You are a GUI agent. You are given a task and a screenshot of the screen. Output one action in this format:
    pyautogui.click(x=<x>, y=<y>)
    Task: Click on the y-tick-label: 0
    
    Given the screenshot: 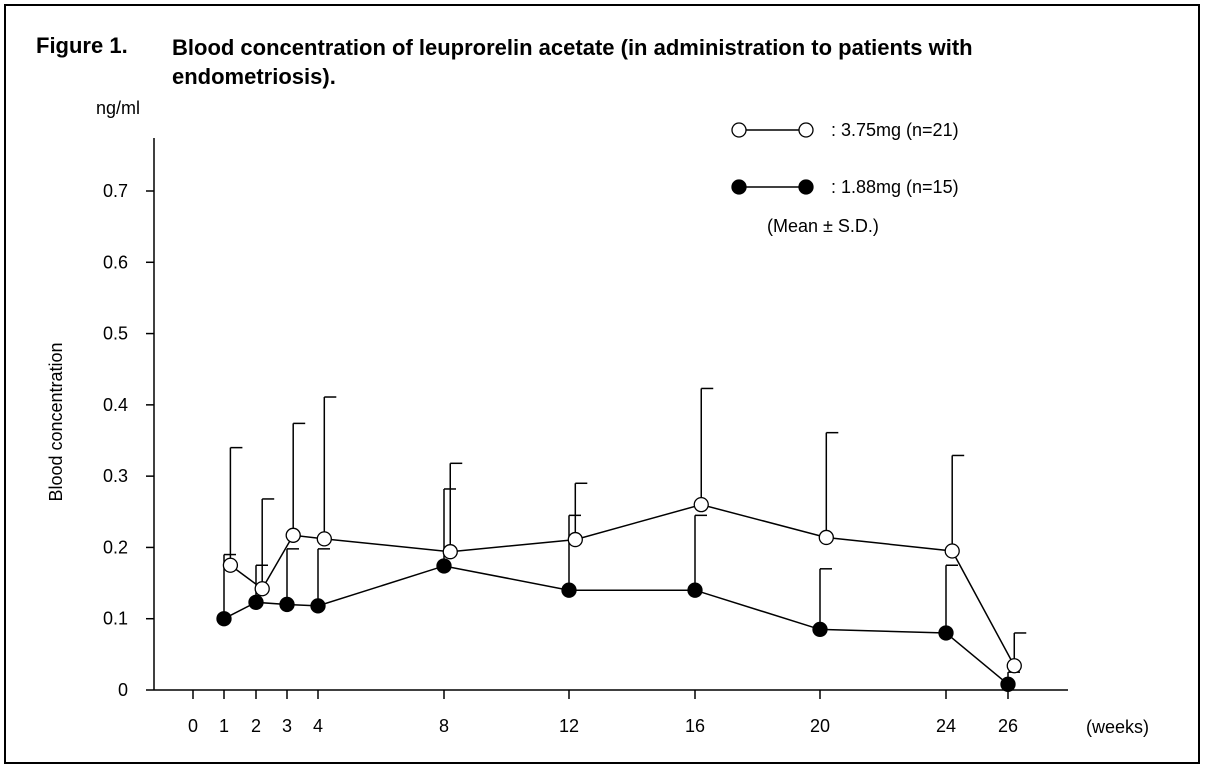 What is the action you would take?
    pyautogui.click(x=123, y=690)
    